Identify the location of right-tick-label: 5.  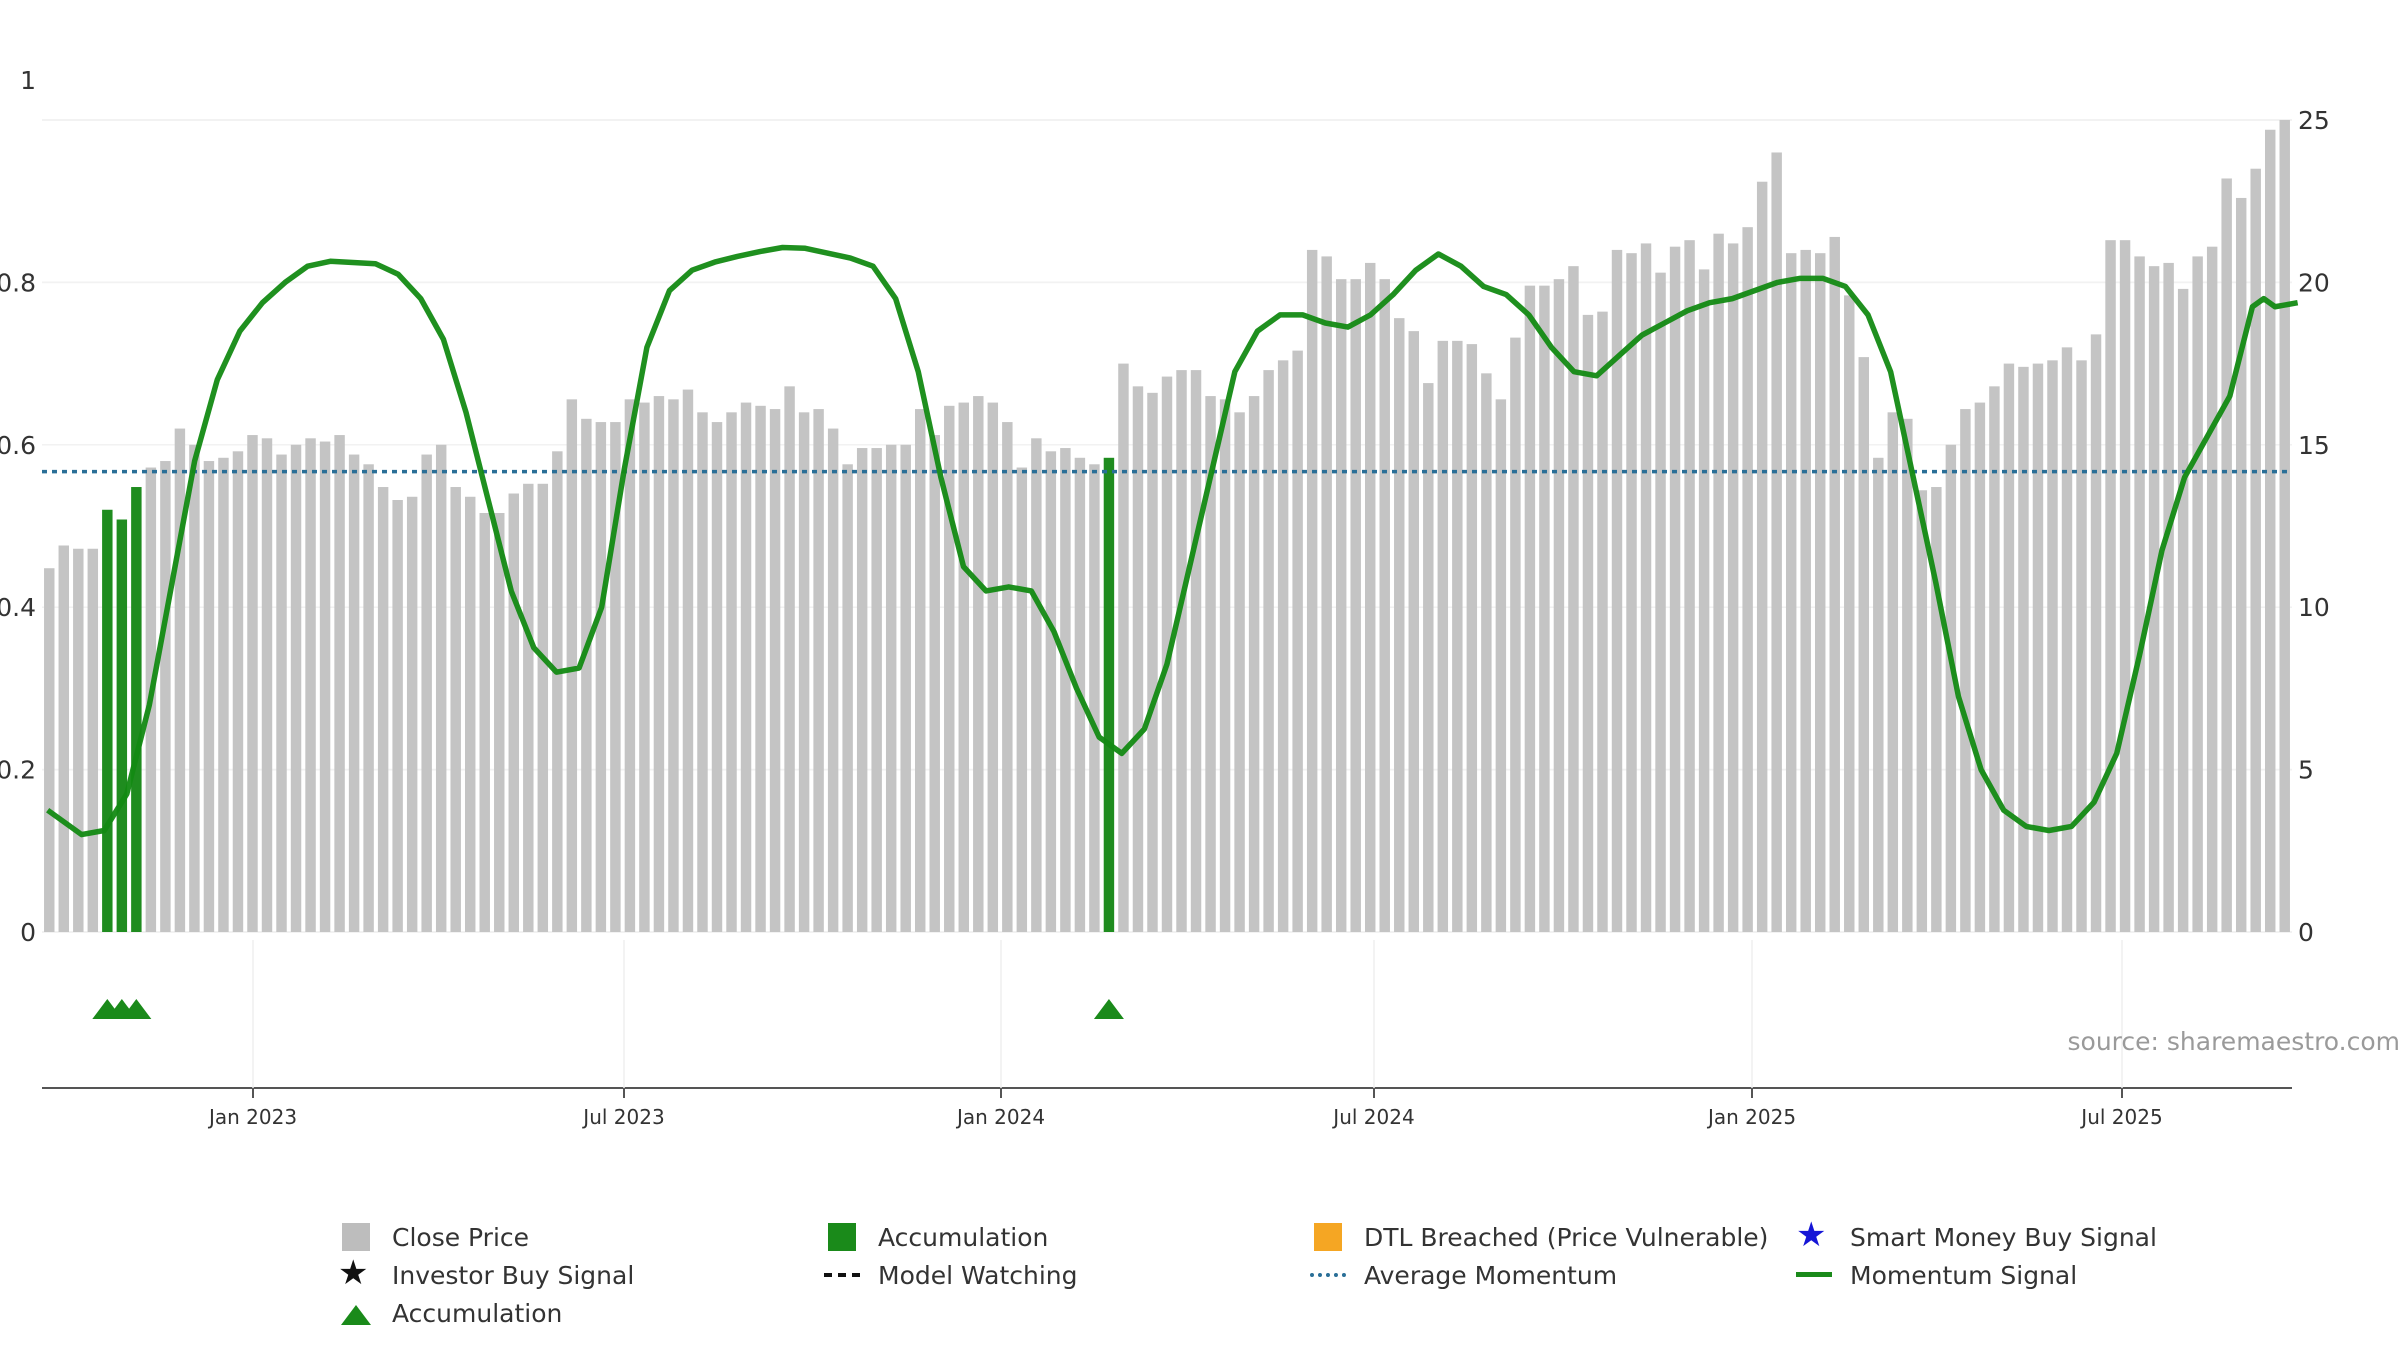
(2306, 770).